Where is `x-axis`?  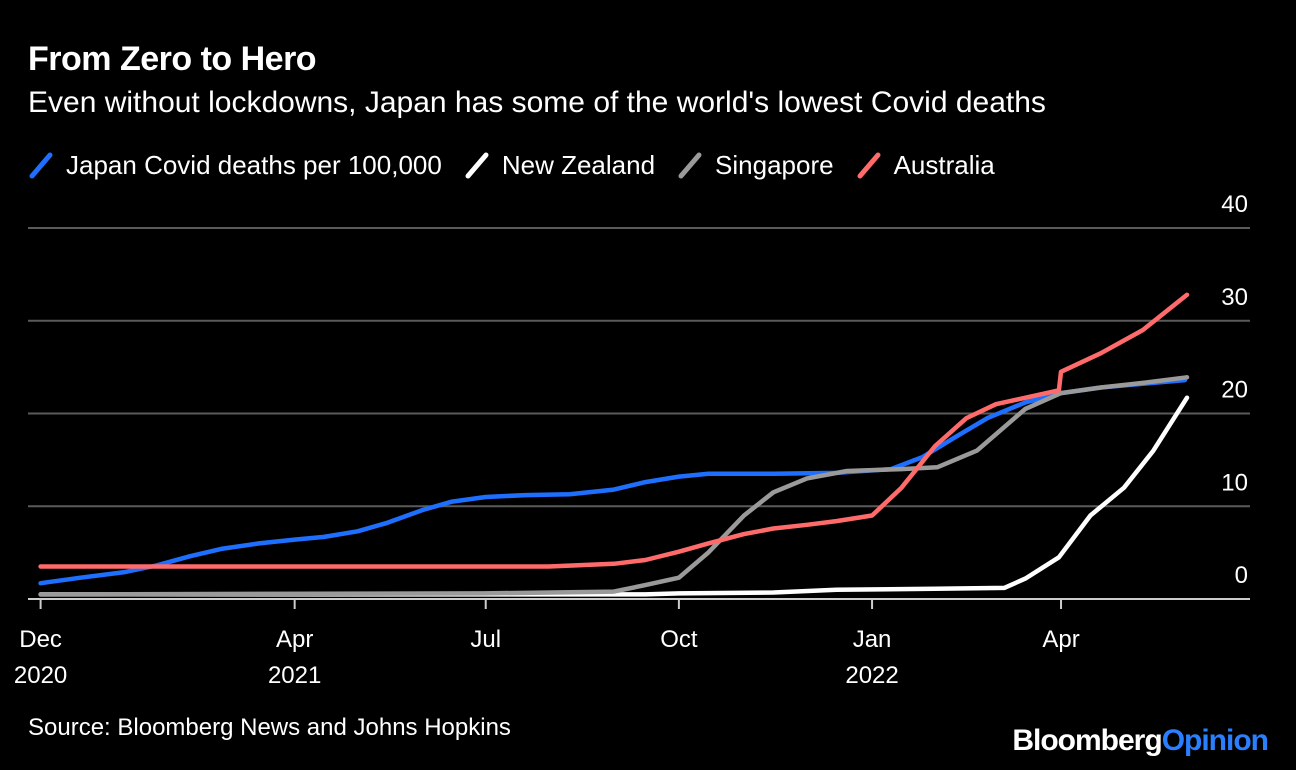
x-axis is located at coordinates (639, 603).